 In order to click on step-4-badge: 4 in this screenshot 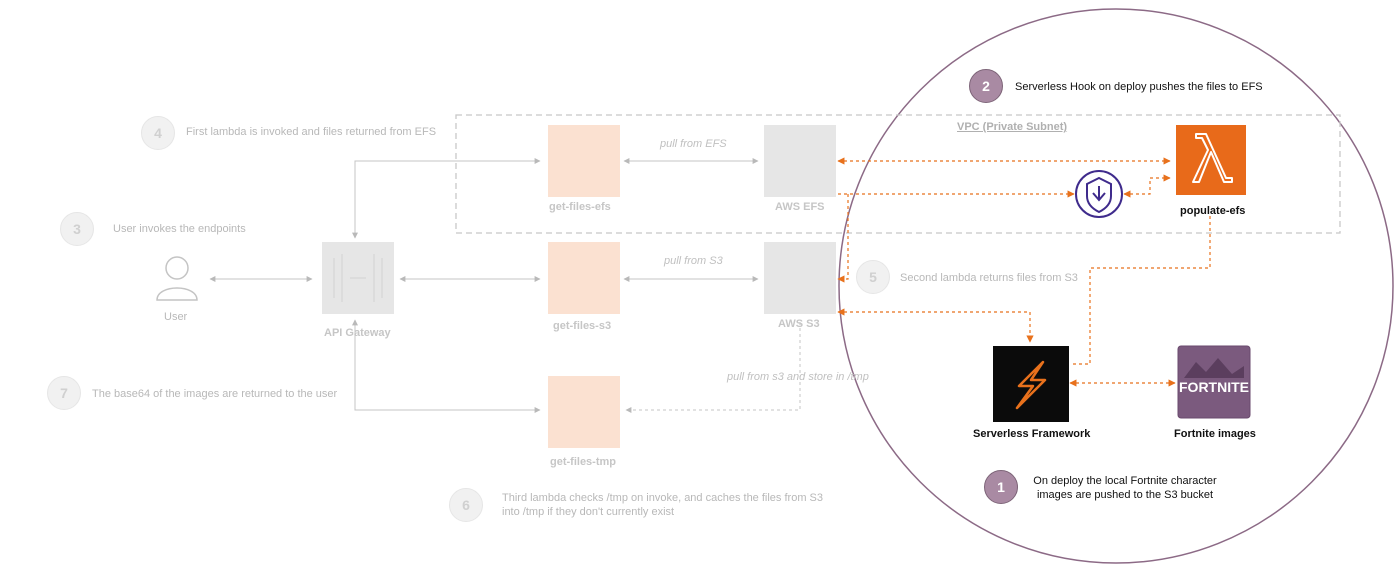, I will do `click(158, 133)`.